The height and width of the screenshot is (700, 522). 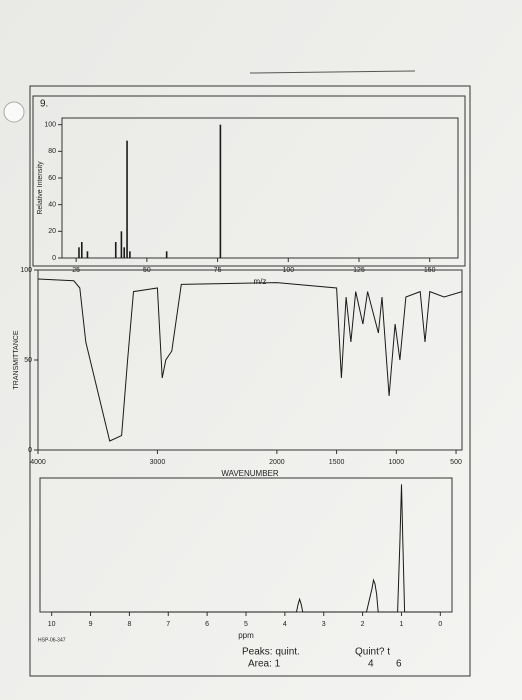 I want to click on x-tick-label: 7, so click(x=168, y=624).